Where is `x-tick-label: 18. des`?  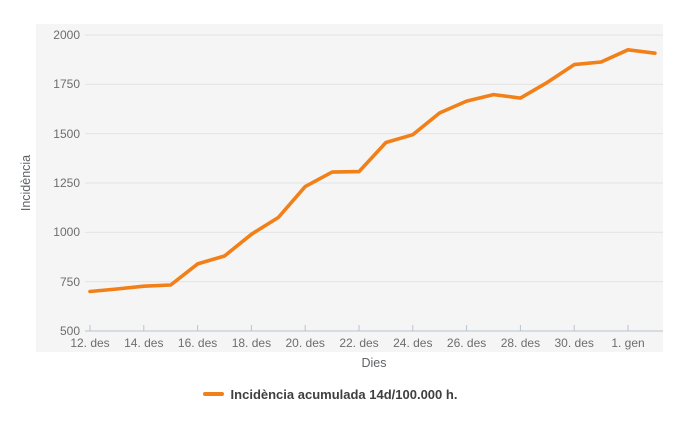 x-tick-label: 18. des is located at coordinates (251, 343).